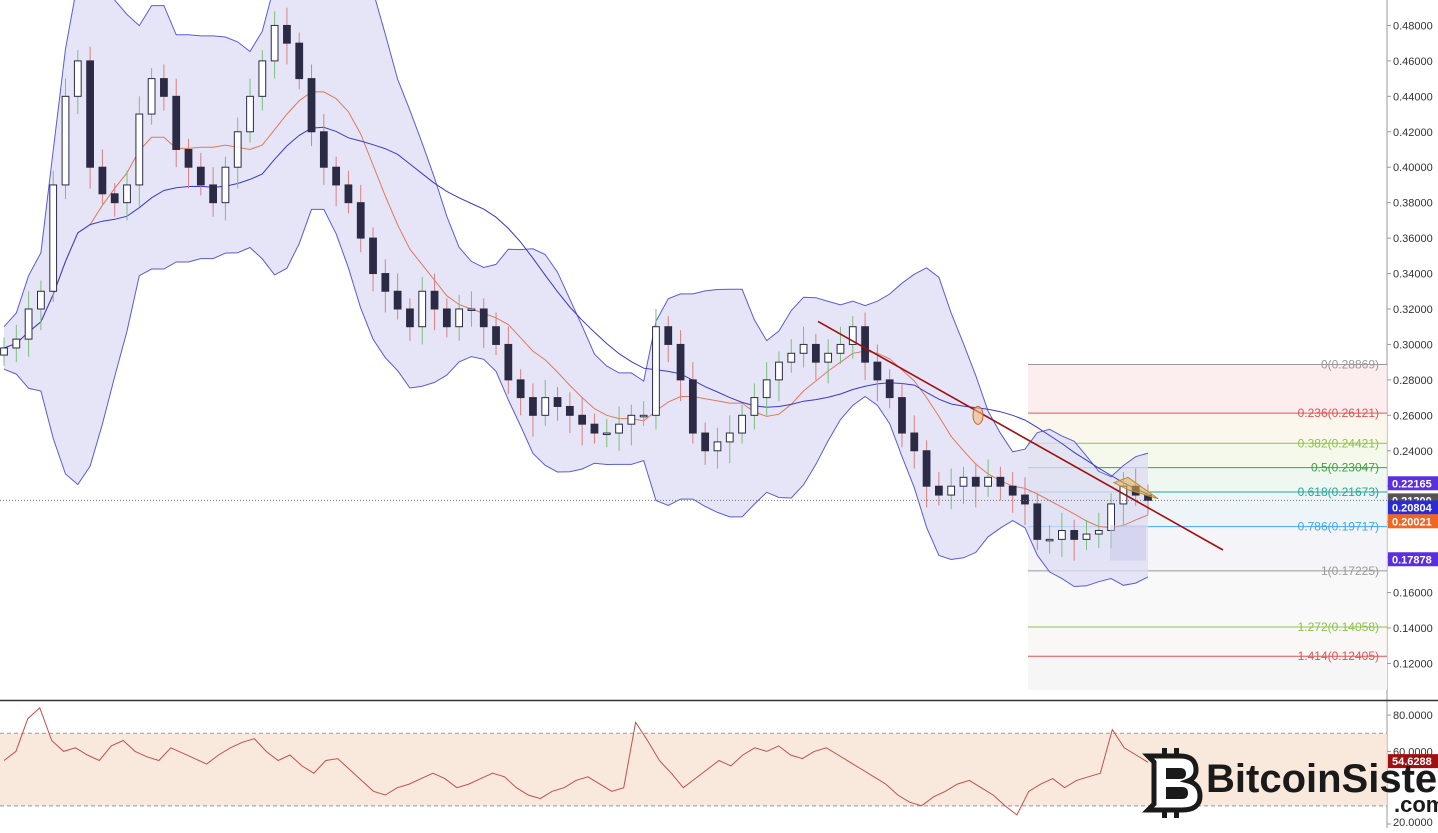 This screenshot has height=833, width=1438. Describe the element at coordinates (1413, 594) in the screenshot. I see `price-tick-label: 0.16000` at that location.